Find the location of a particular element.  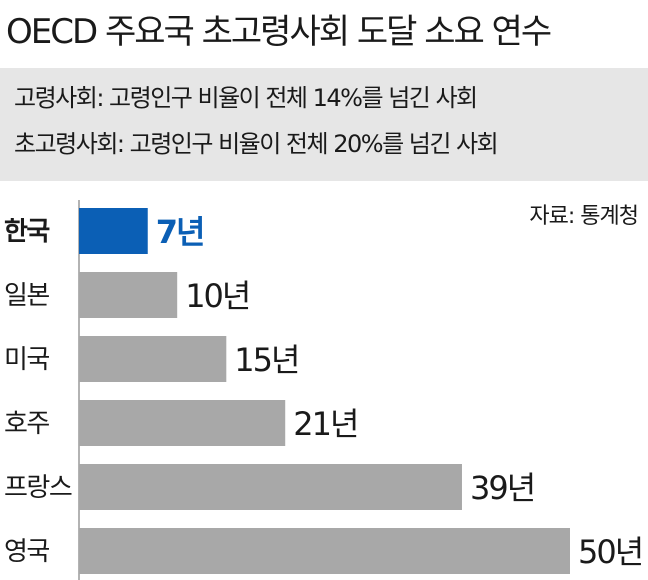

category-label: 프랑스 is located at coordinates (38, 488).